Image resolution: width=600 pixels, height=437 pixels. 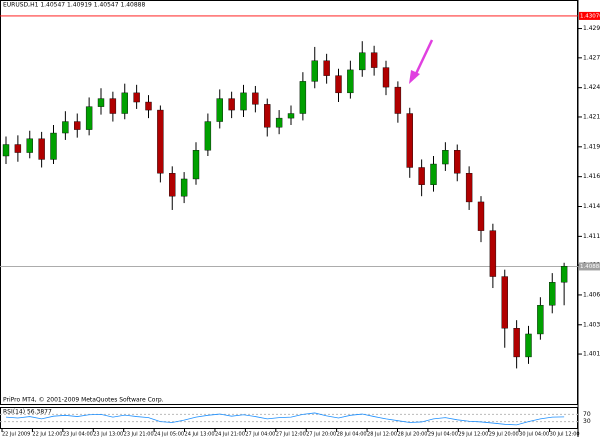 What do you see at coordinates (352, 434) in the screenshot?
I see `x-tick-label: 28 Jul 04:00` at bounding box center [352, 434].